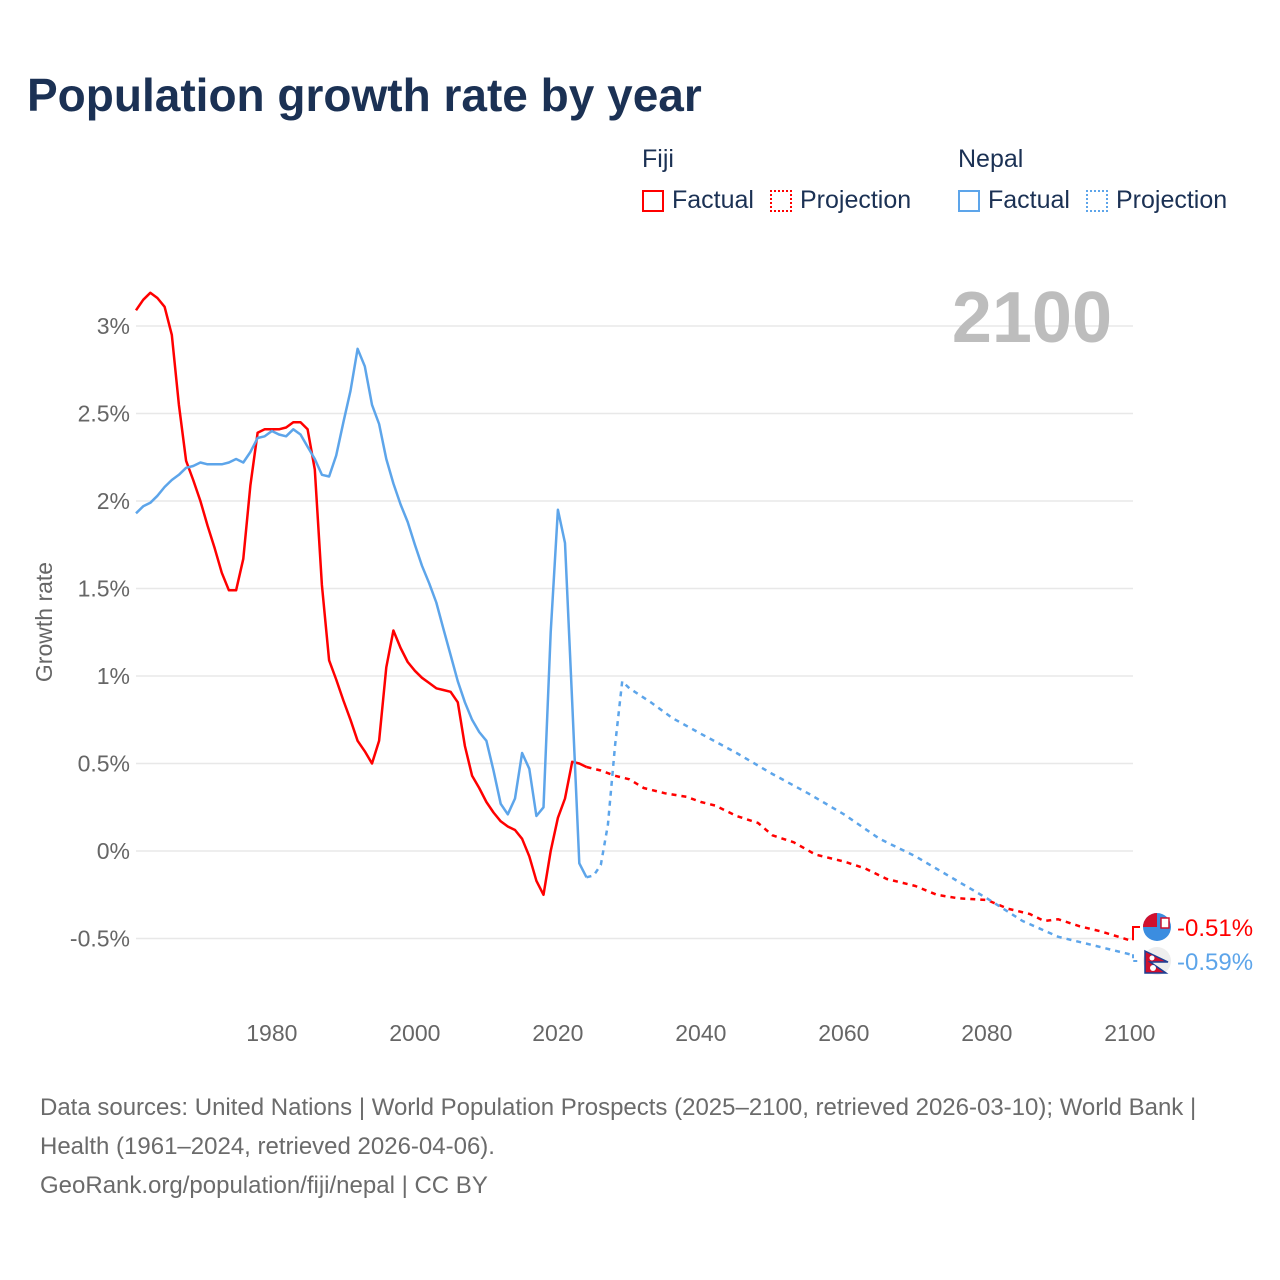  I want to click on y-tick-label: 0.5%, so click(104, 764).